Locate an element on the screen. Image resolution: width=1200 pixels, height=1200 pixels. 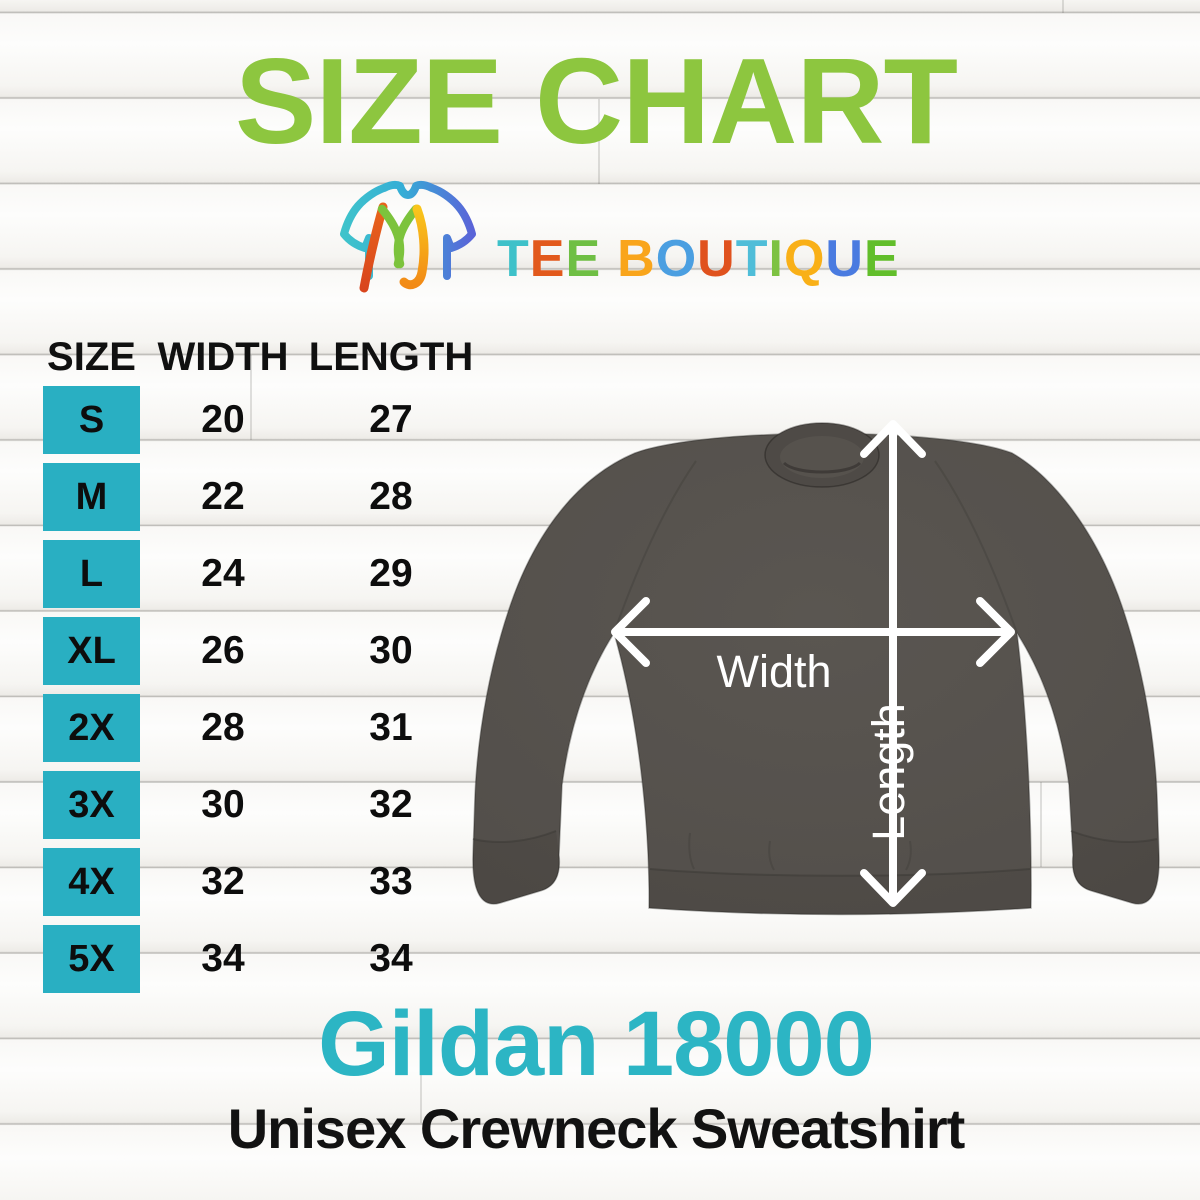
width-arrow-label: Width is located at coordinates (773, 671).